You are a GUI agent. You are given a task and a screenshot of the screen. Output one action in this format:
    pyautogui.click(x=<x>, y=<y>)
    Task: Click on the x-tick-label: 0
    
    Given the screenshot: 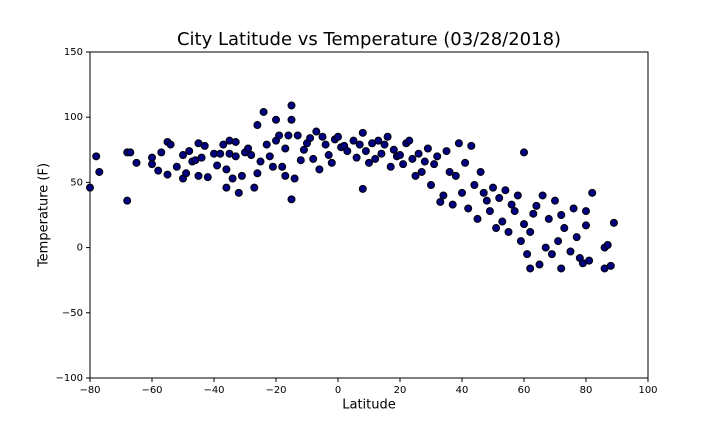 What is the action you would take?
    pyautogui.click(x=338, y=390)
    